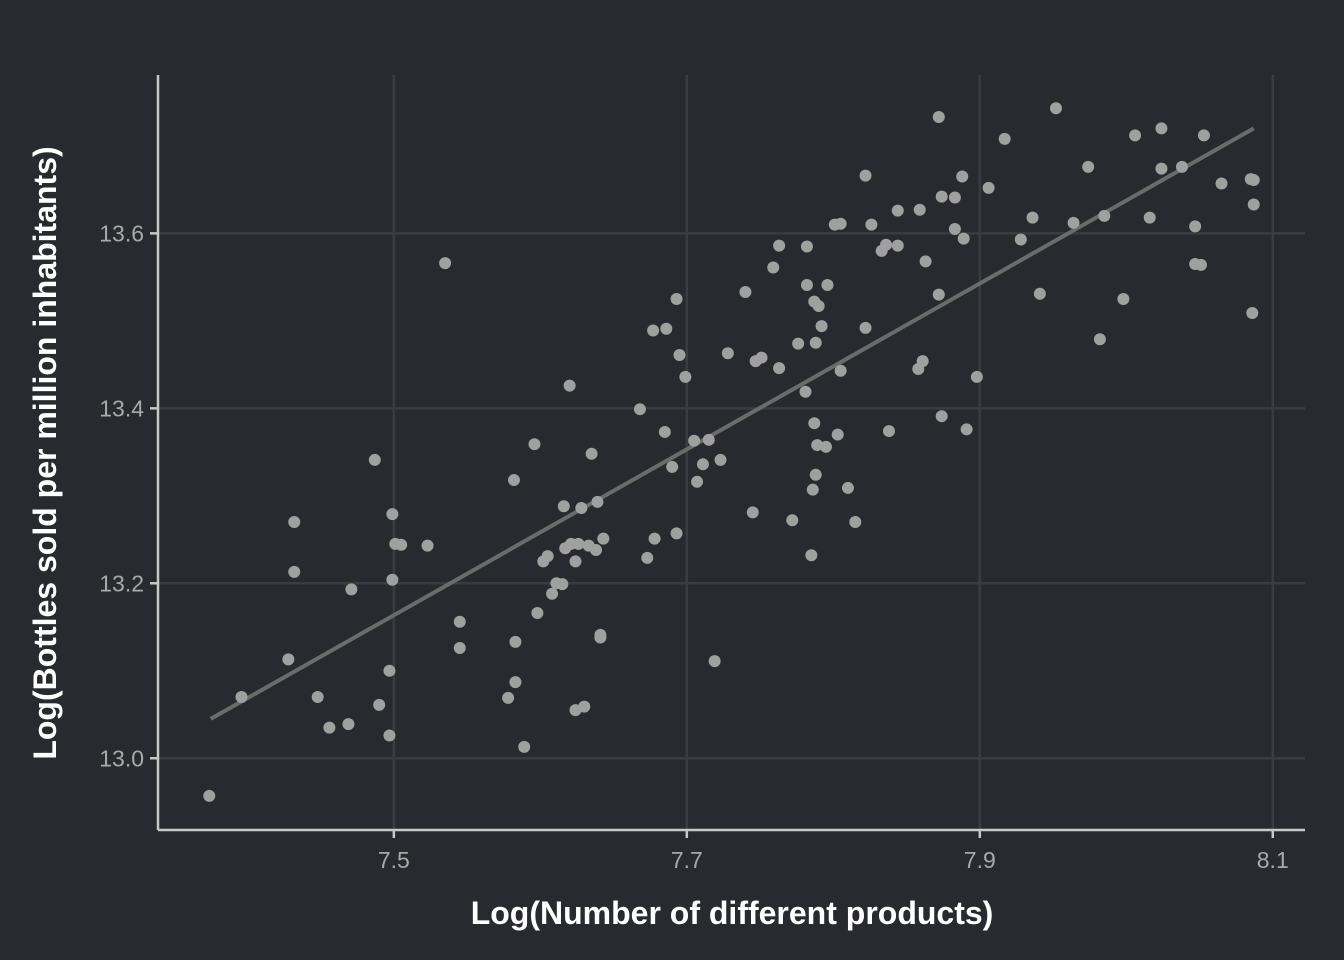  What do you see at coordinates (732, 913) in the screenshot?
I see `x-axis-title: Log(Number of different products)` at bounding box center [732, 913].